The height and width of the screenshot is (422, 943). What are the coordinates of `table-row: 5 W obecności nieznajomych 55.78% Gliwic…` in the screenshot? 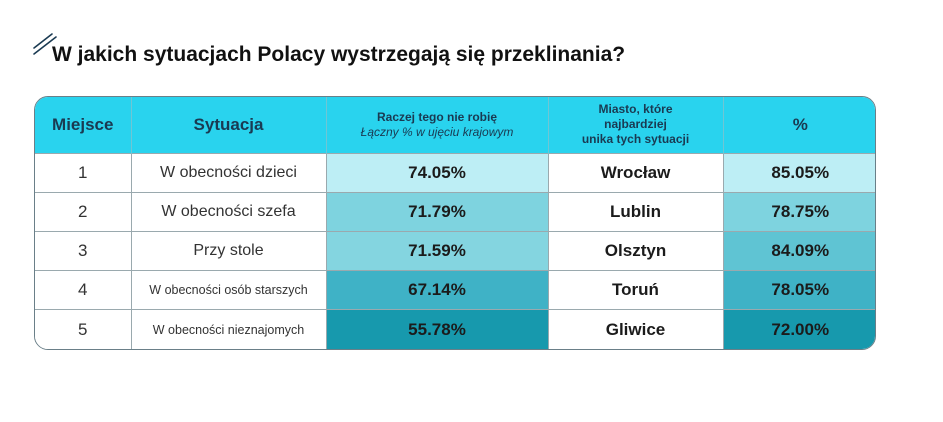 It's located at (455, 329).